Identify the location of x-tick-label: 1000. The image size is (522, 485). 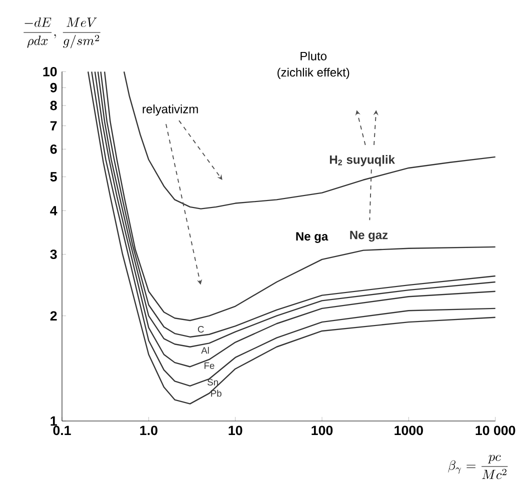
(408, 431).